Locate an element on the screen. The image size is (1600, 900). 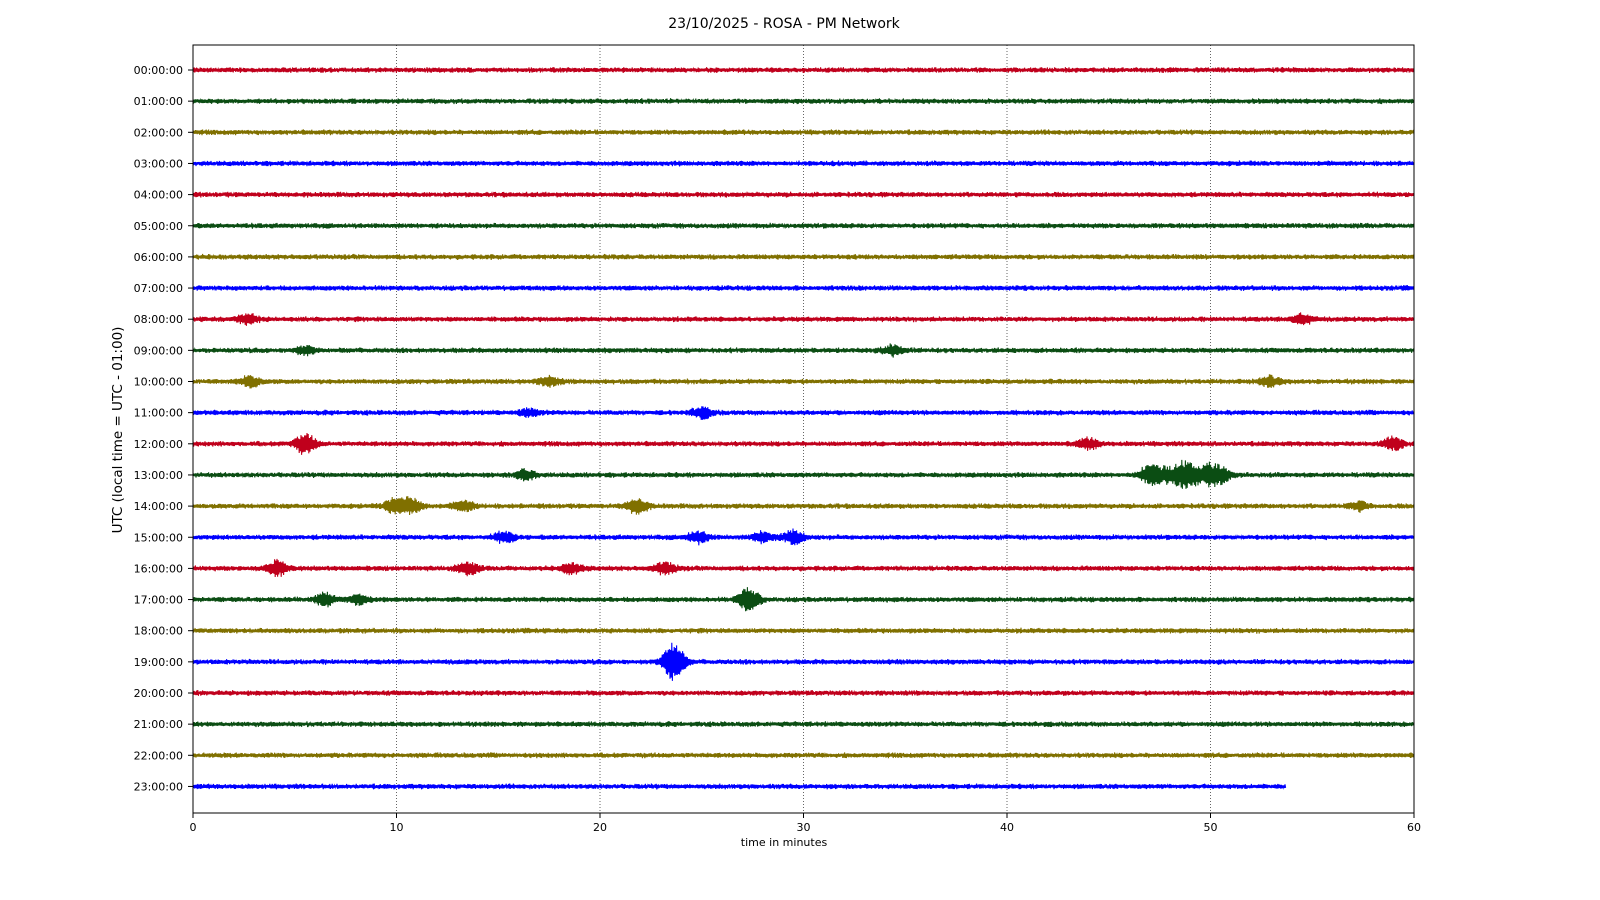
trace-row-00:00:00 is located at coordinates (803, 70).